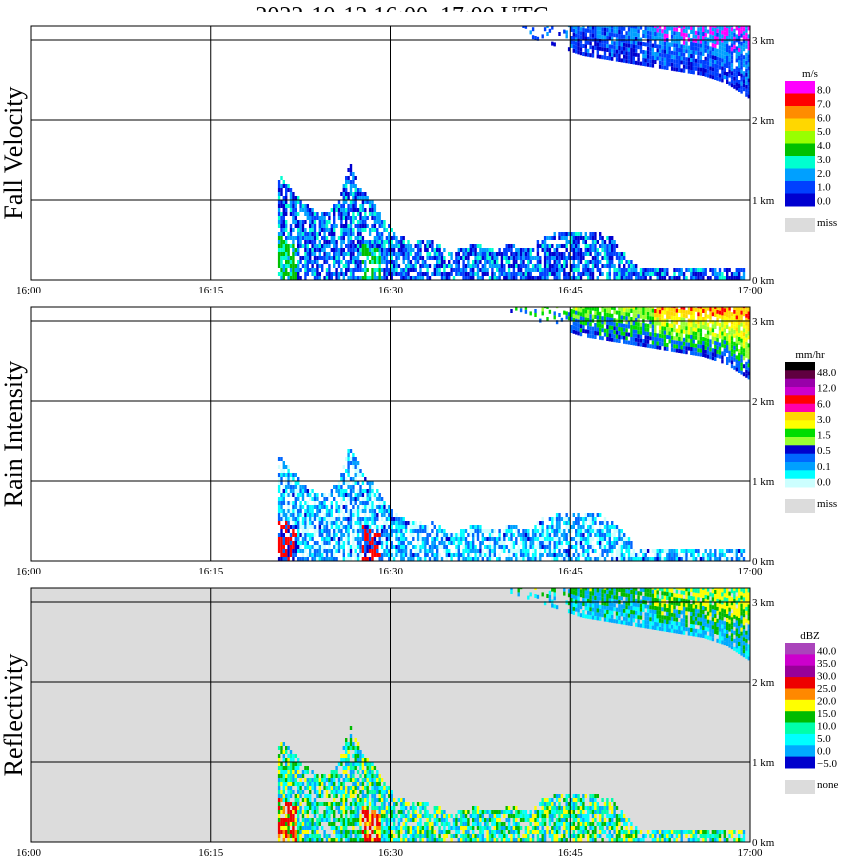 The height and width of the screenshot is (868, 850). What do you see at coordinates (800, 187) in the screenshot?
I see `colorbar-swatch` at bounding box center [800, 187].